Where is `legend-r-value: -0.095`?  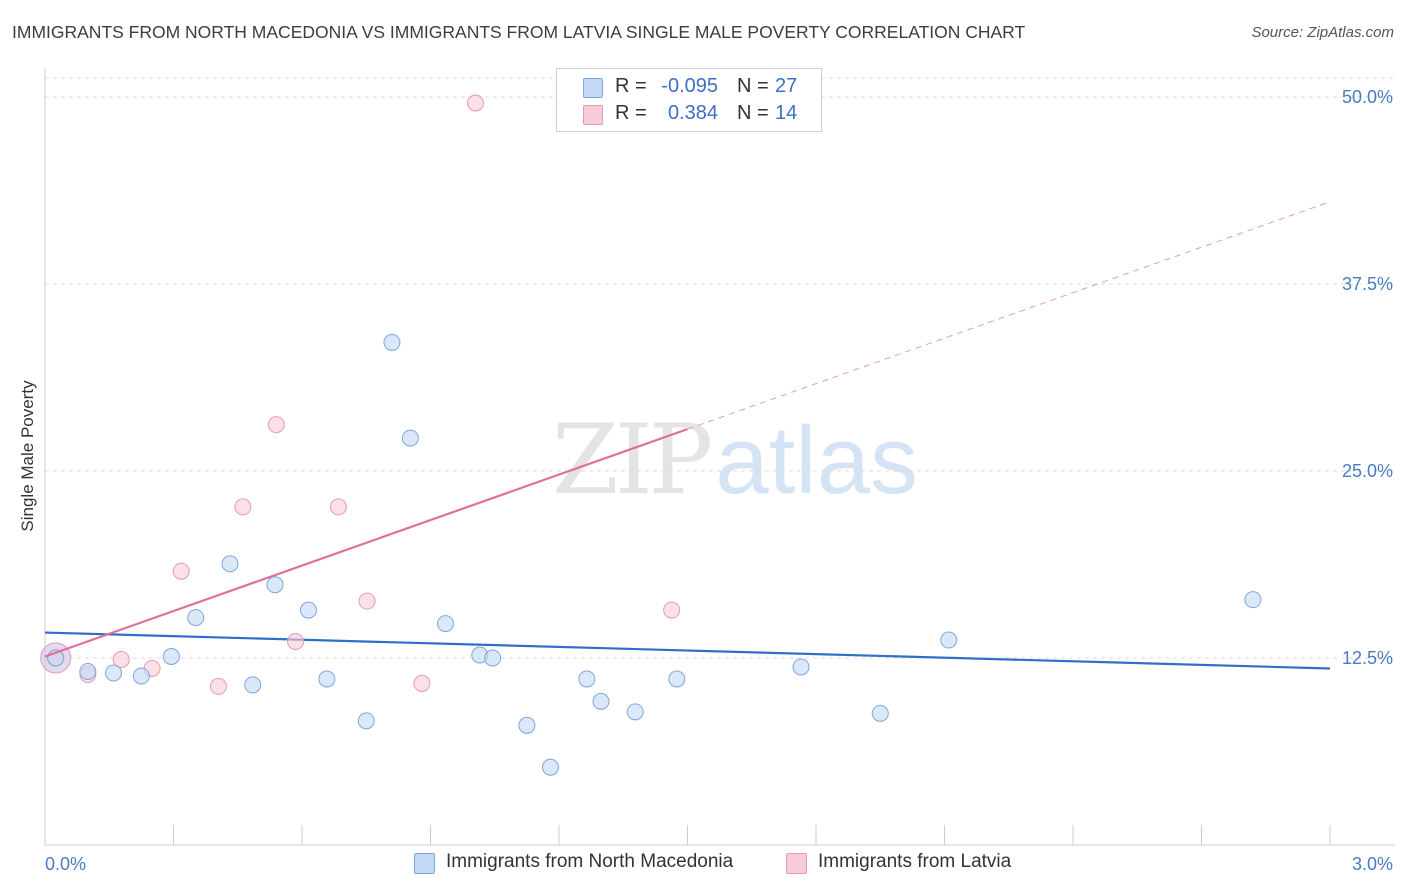
legend-r-value: -0.095 is located at coordinates (689, 86).